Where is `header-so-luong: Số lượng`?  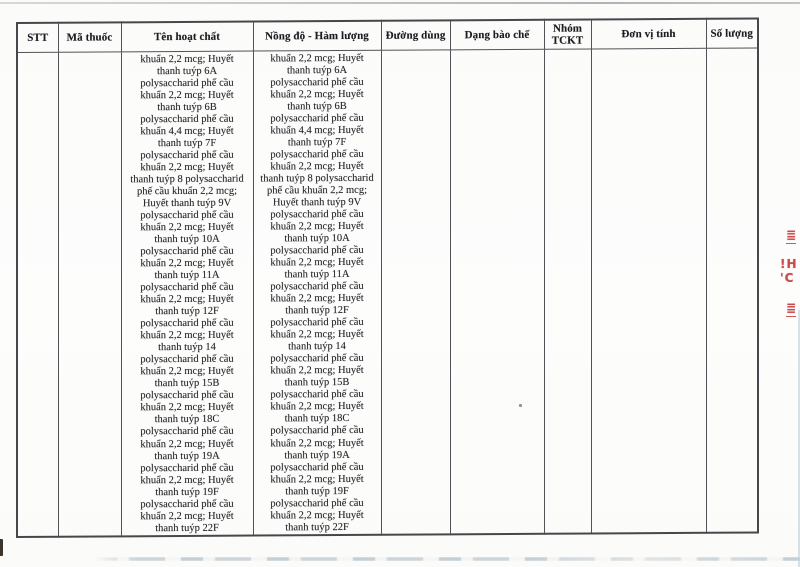
header-so-luong: Số lượng is located at coordinates (732, 33).